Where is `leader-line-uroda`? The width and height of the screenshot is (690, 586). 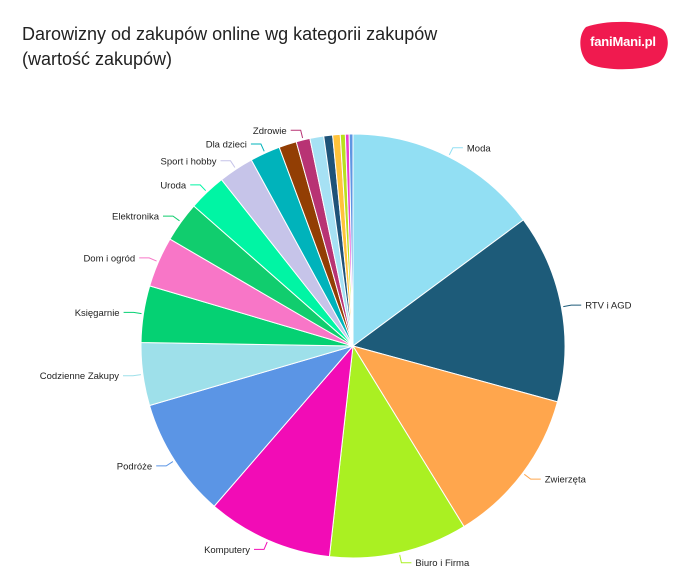
leader-line-uroda is located at coordinates (198, 188).